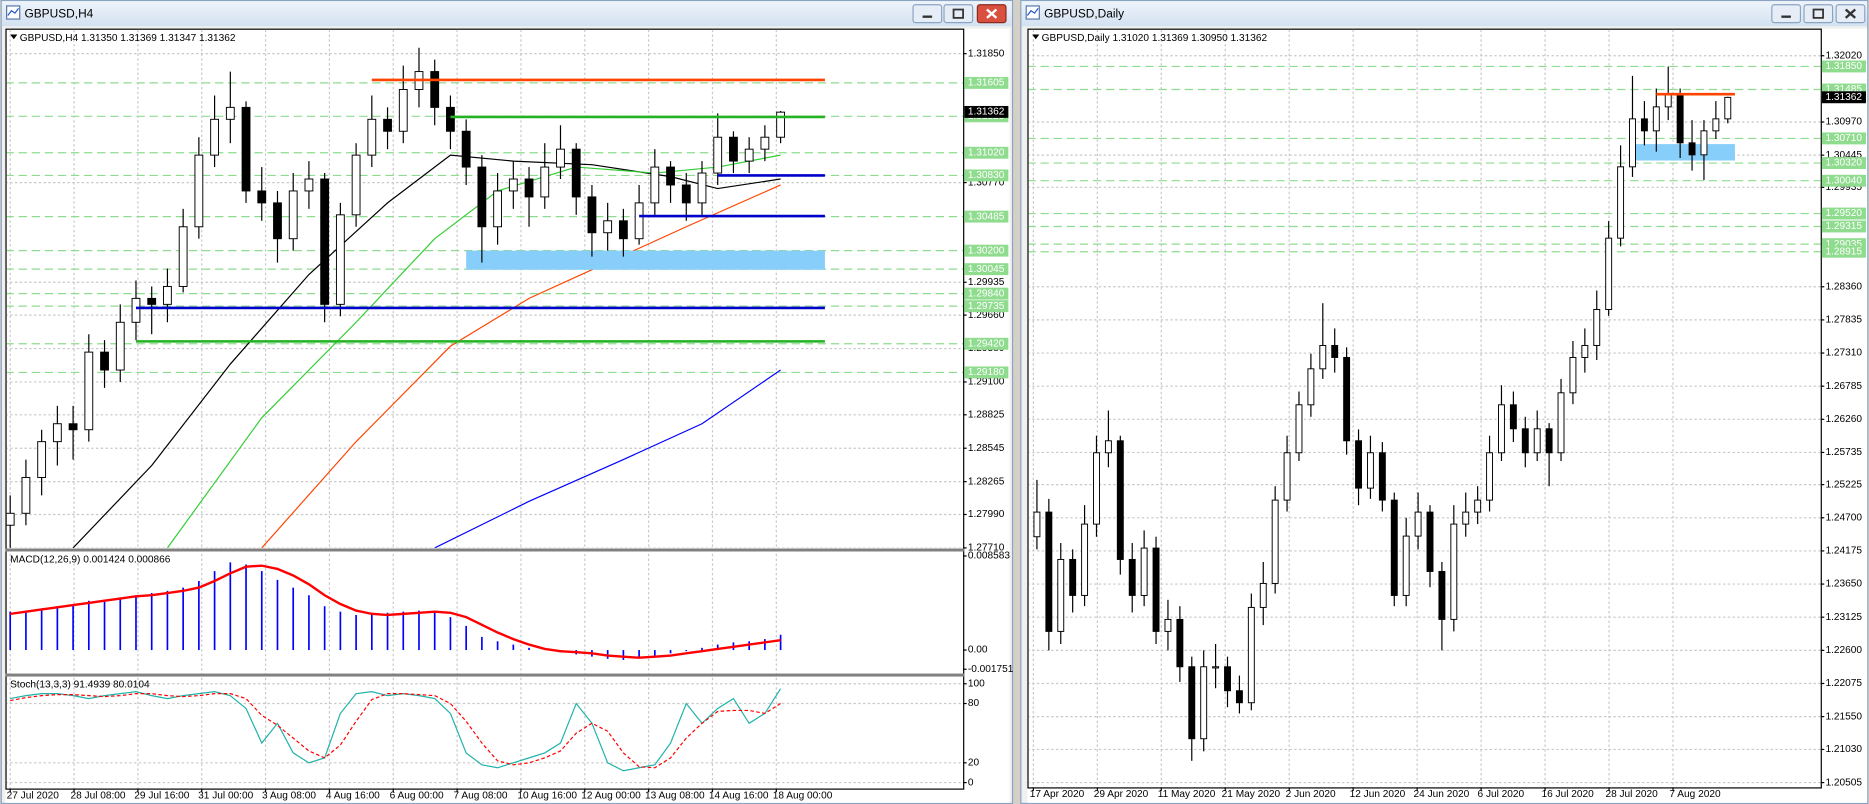 The width and height of the screenshot is (1869, 804). What do you see at coordinates (986, 372) in the screenshot?
I see `level-label: 1.29180` at bounding box center [986, 372].